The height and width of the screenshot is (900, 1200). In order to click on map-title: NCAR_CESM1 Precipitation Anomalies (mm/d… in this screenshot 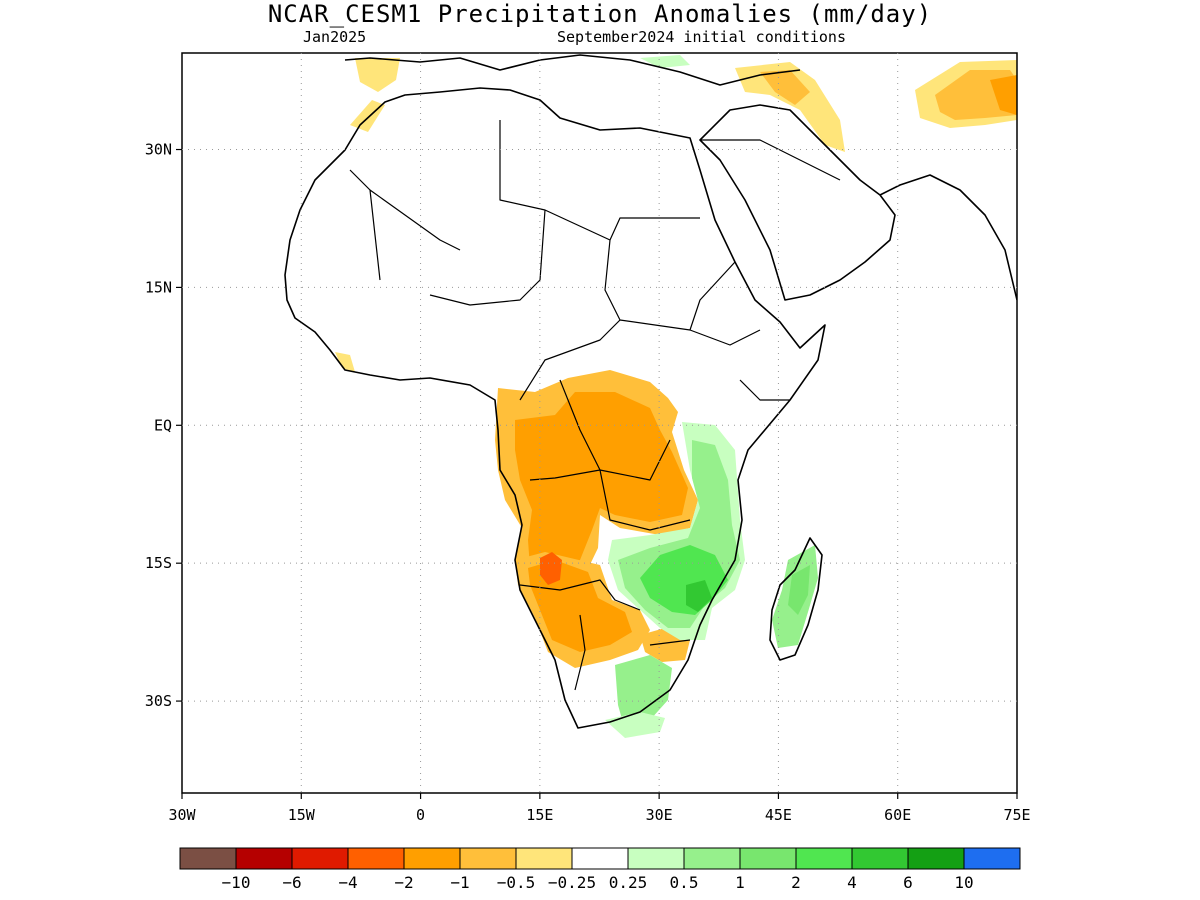, I will do `click(600, 14)`.